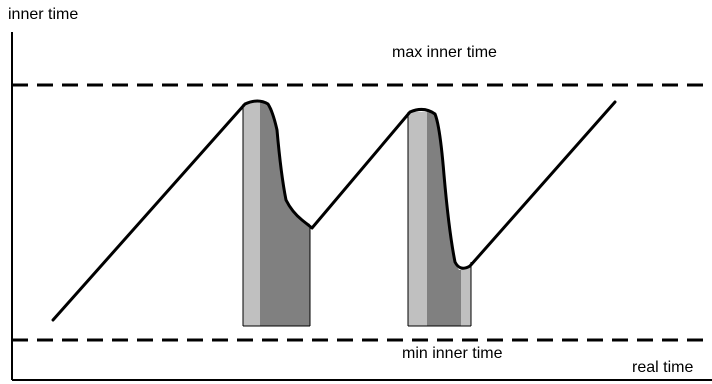  I want to click on shaded-region-1-dark, so click(285, 214).